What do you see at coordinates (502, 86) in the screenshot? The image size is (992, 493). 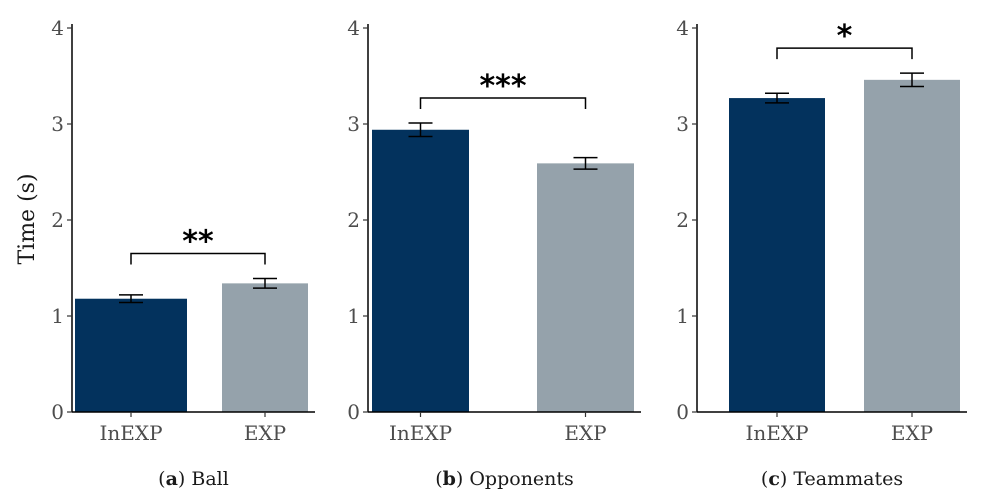 I see `significance-label: ***` at bounding box center [502, 86].